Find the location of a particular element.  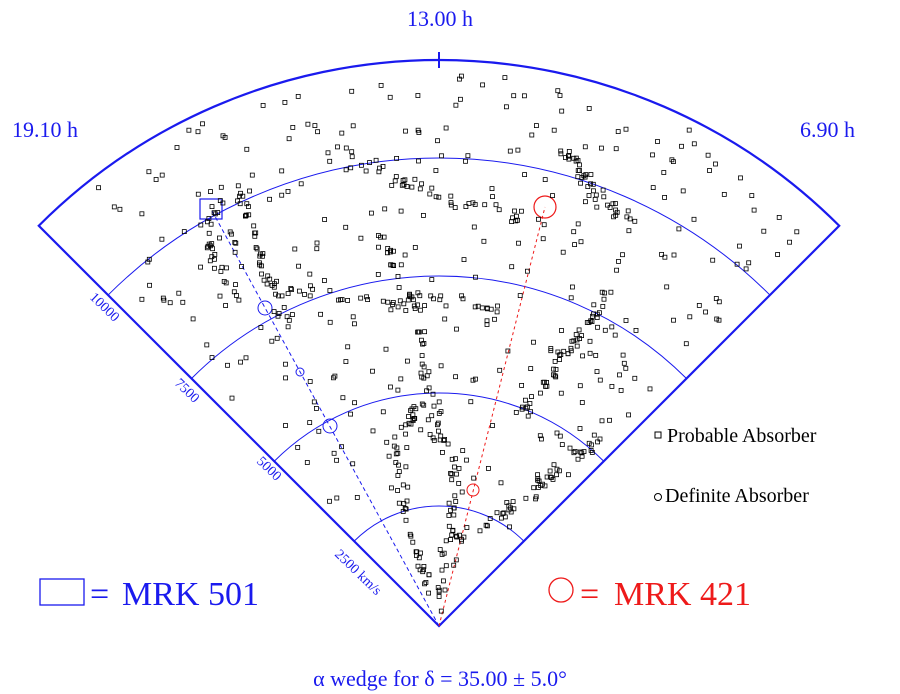

probable-absorber-legend-icon is located at coordinates (658, 435).